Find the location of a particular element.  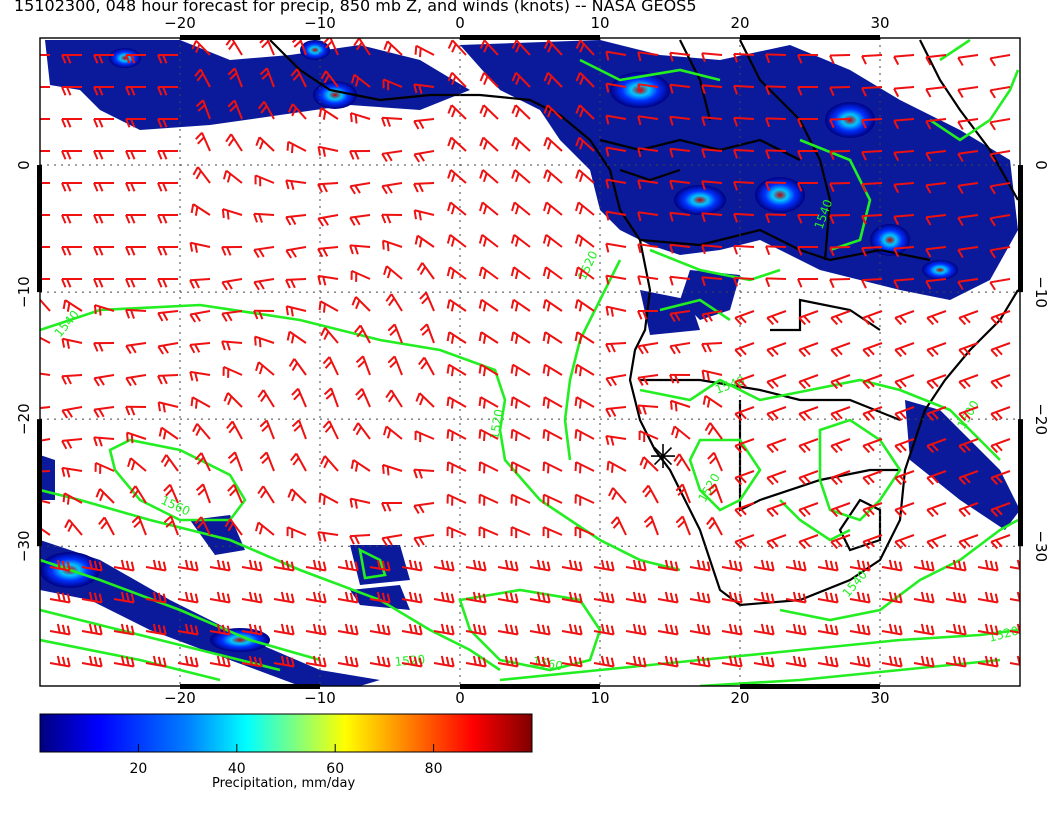

lat-label-right: −20 is located at coordinates (1041, 419).